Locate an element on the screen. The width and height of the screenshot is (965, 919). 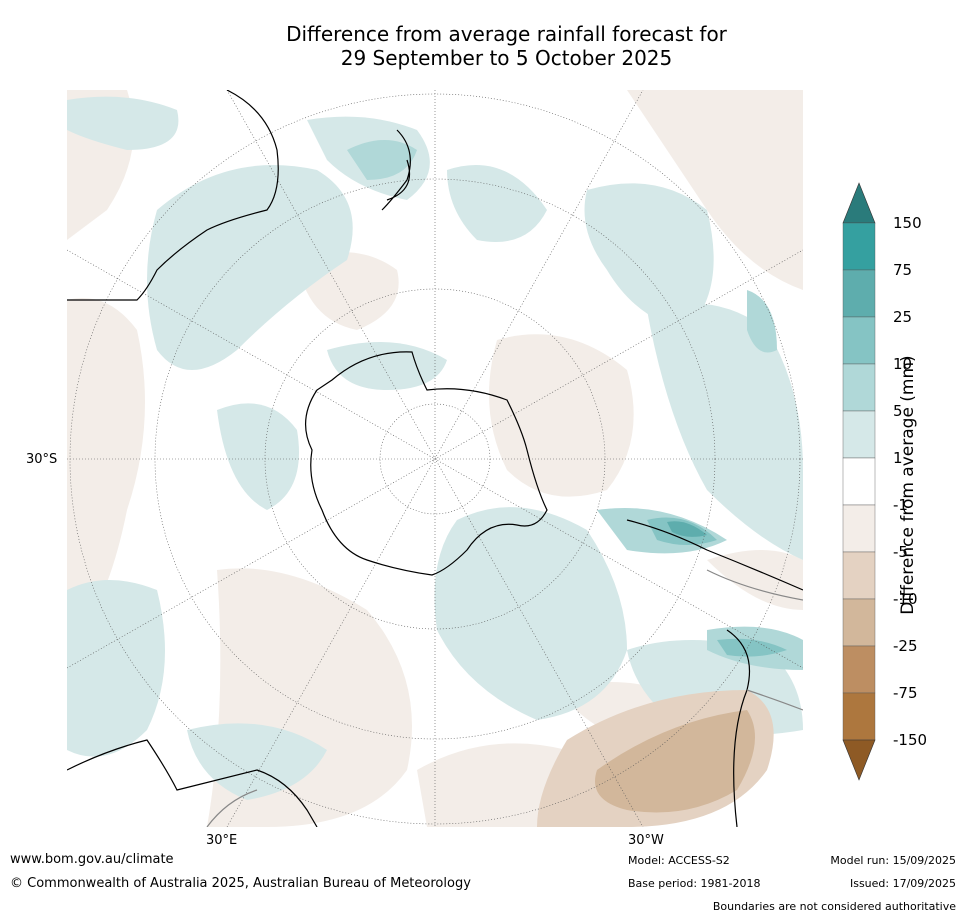
colorbar-tick-label: 10 is located at coordinates (903, 364).